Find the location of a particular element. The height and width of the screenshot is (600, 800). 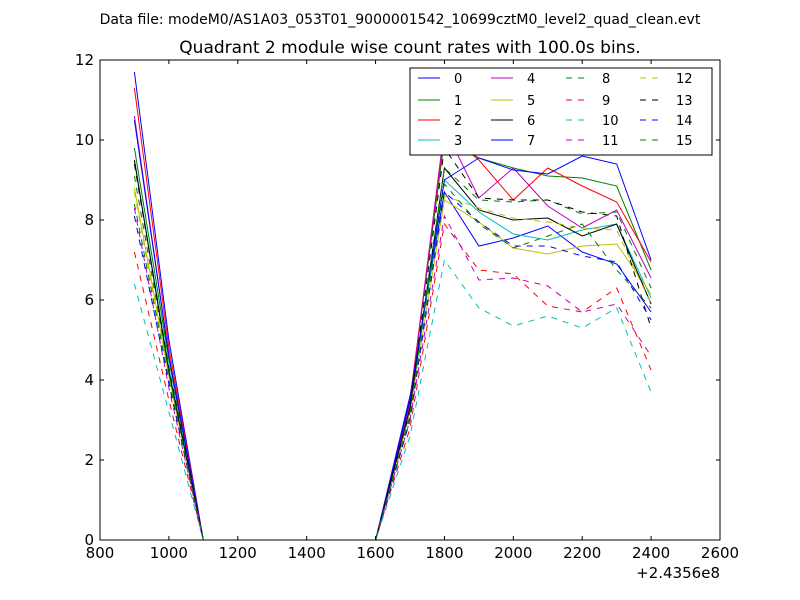

y-tick-label: 6 is located at coordinates (89, 300).